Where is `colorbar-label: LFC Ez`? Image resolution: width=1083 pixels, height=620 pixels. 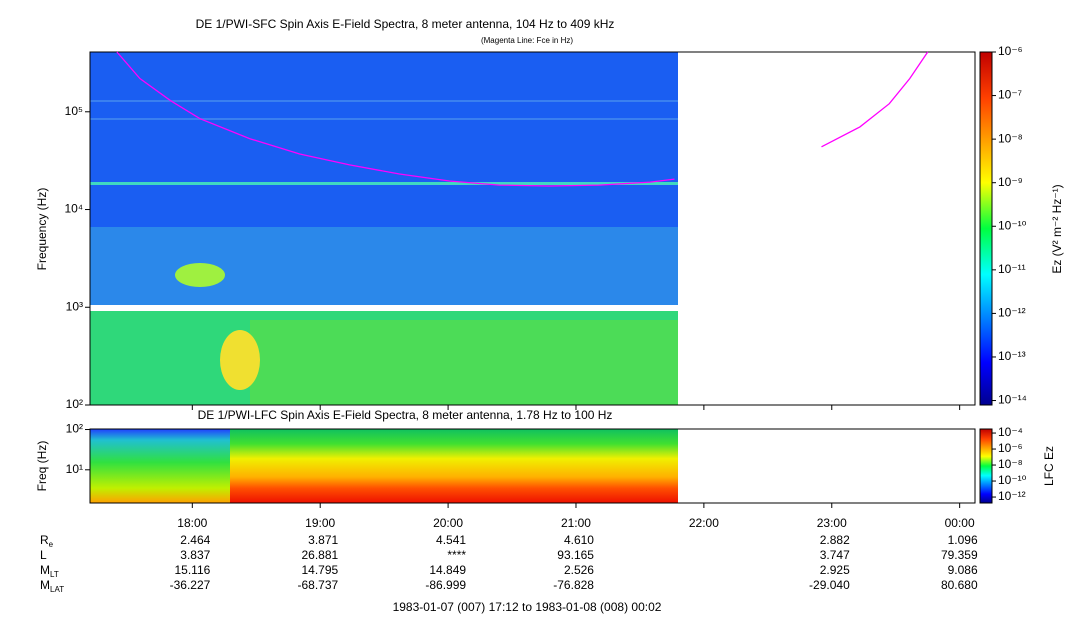 colorbar-label: LFC Ez is located at coordinates (1049, 466).